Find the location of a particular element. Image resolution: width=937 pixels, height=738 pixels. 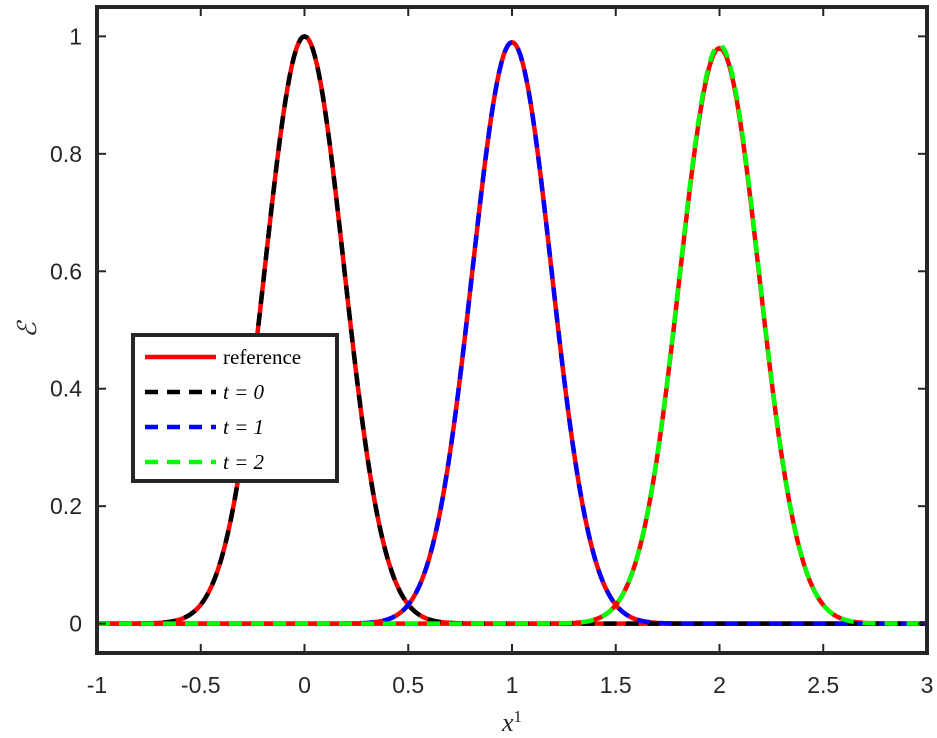

legend-label: reference is located at coordinates (262, 357).